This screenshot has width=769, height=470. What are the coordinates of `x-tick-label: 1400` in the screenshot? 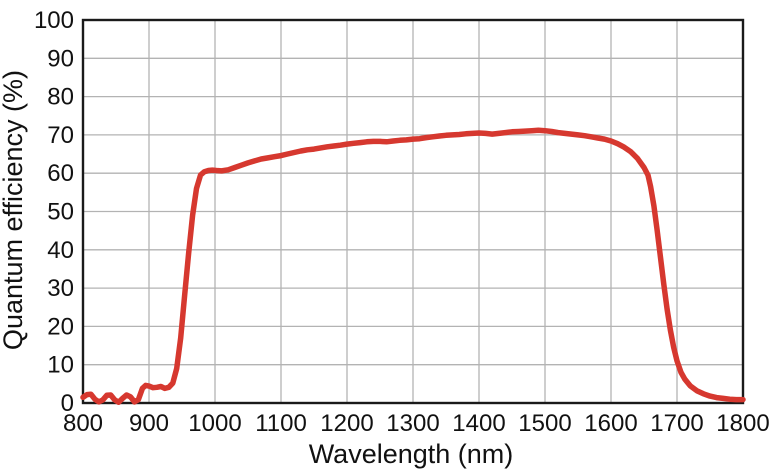 It's located at (478, 423).